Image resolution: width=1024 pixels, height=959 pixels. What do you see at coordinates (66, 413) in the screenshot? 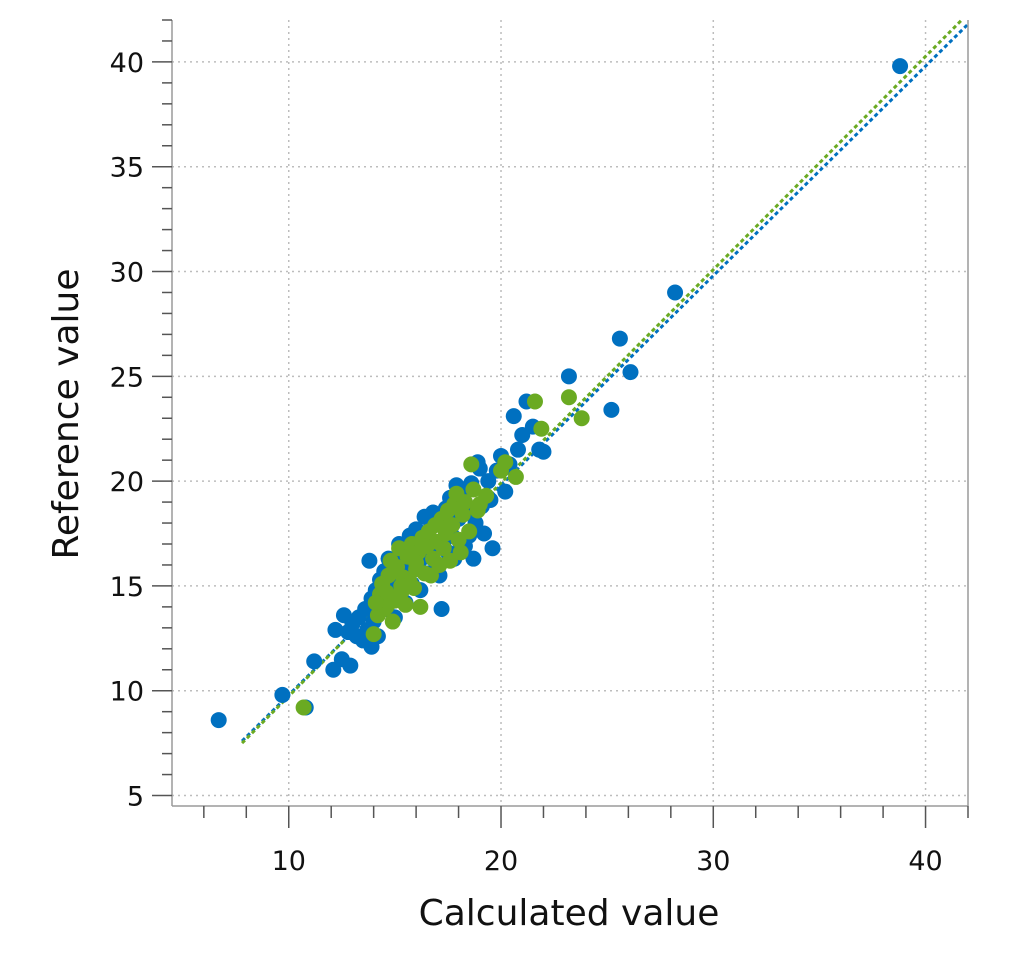
I see `y-axis-title: Reference value` at bounding box center [66, 413].